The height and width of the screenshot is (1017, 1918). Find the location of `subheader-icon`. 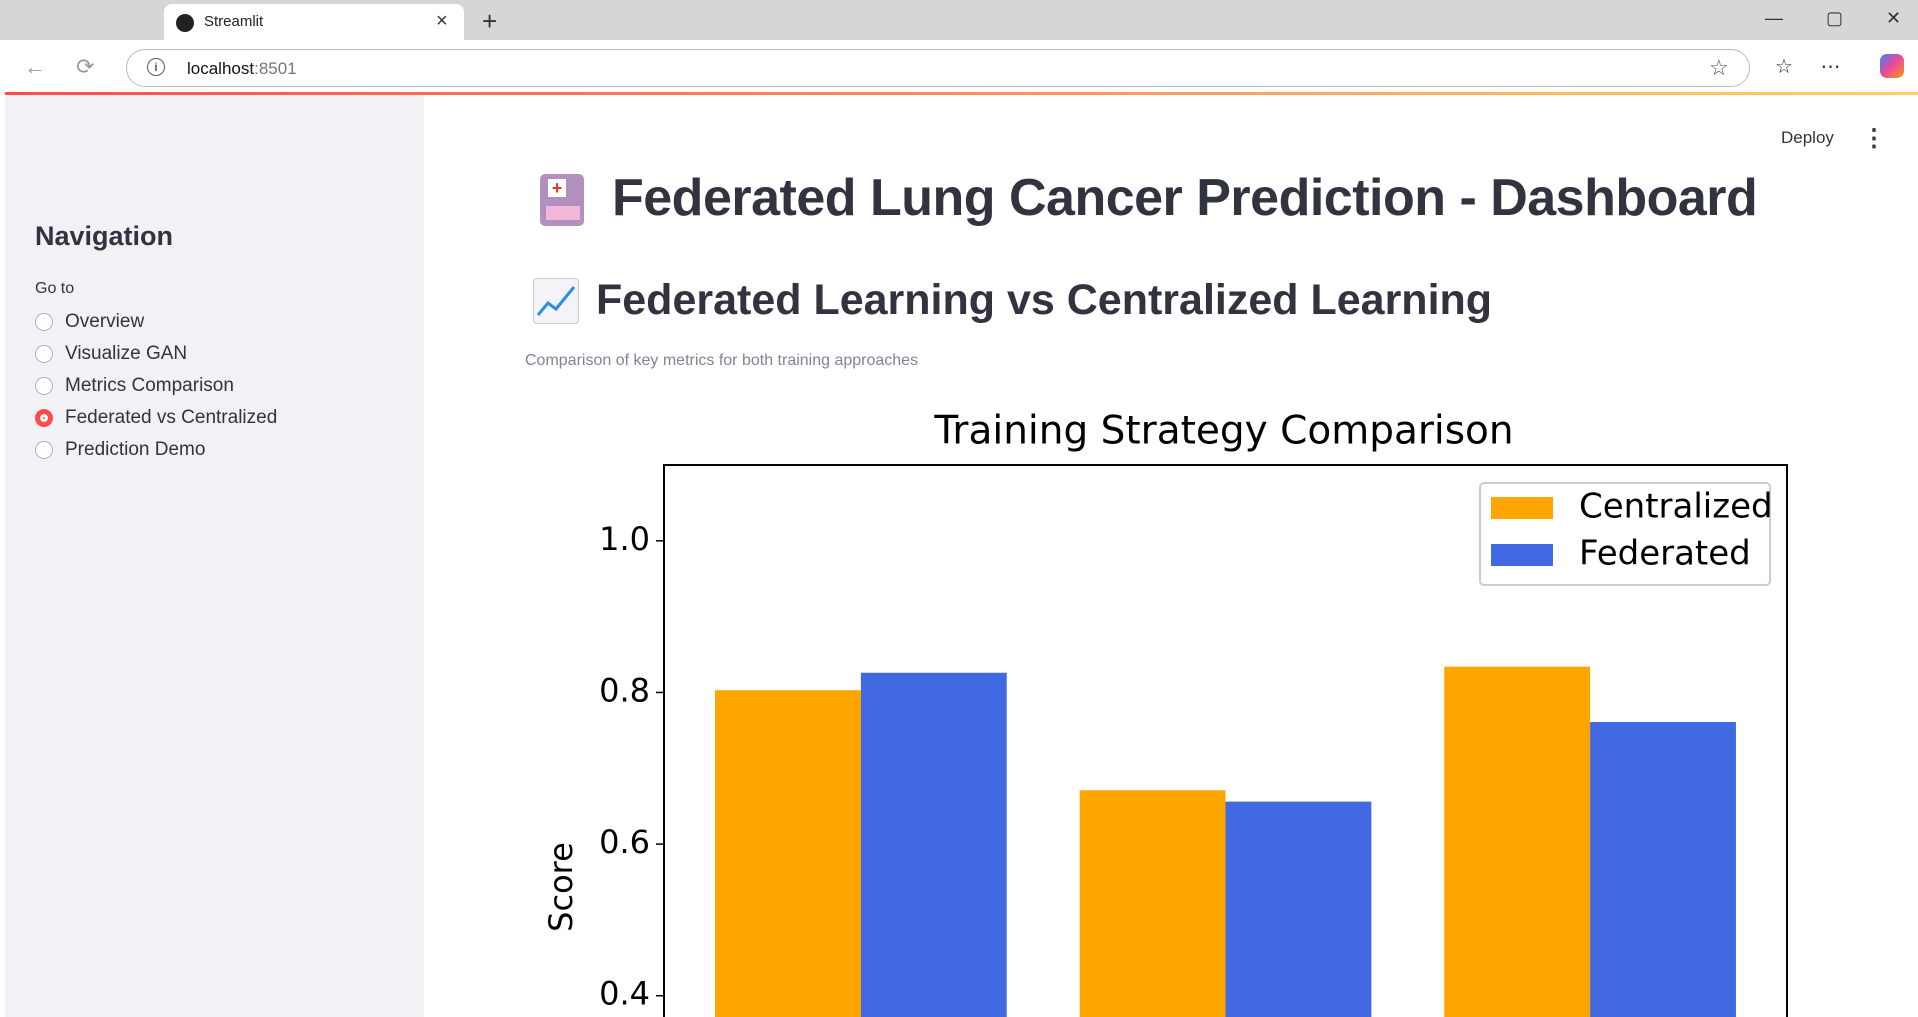

subheader-icon is located at coordinates (556, 301).